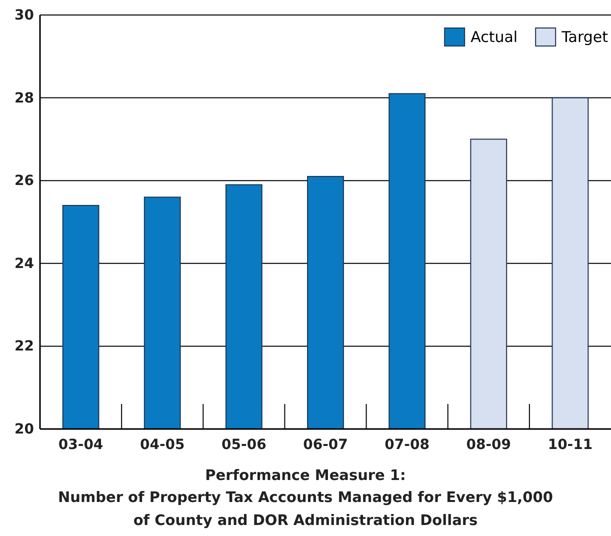 This screenshot has width=611, height=536. I want to click on legend-label: Target, so click(584, 37).